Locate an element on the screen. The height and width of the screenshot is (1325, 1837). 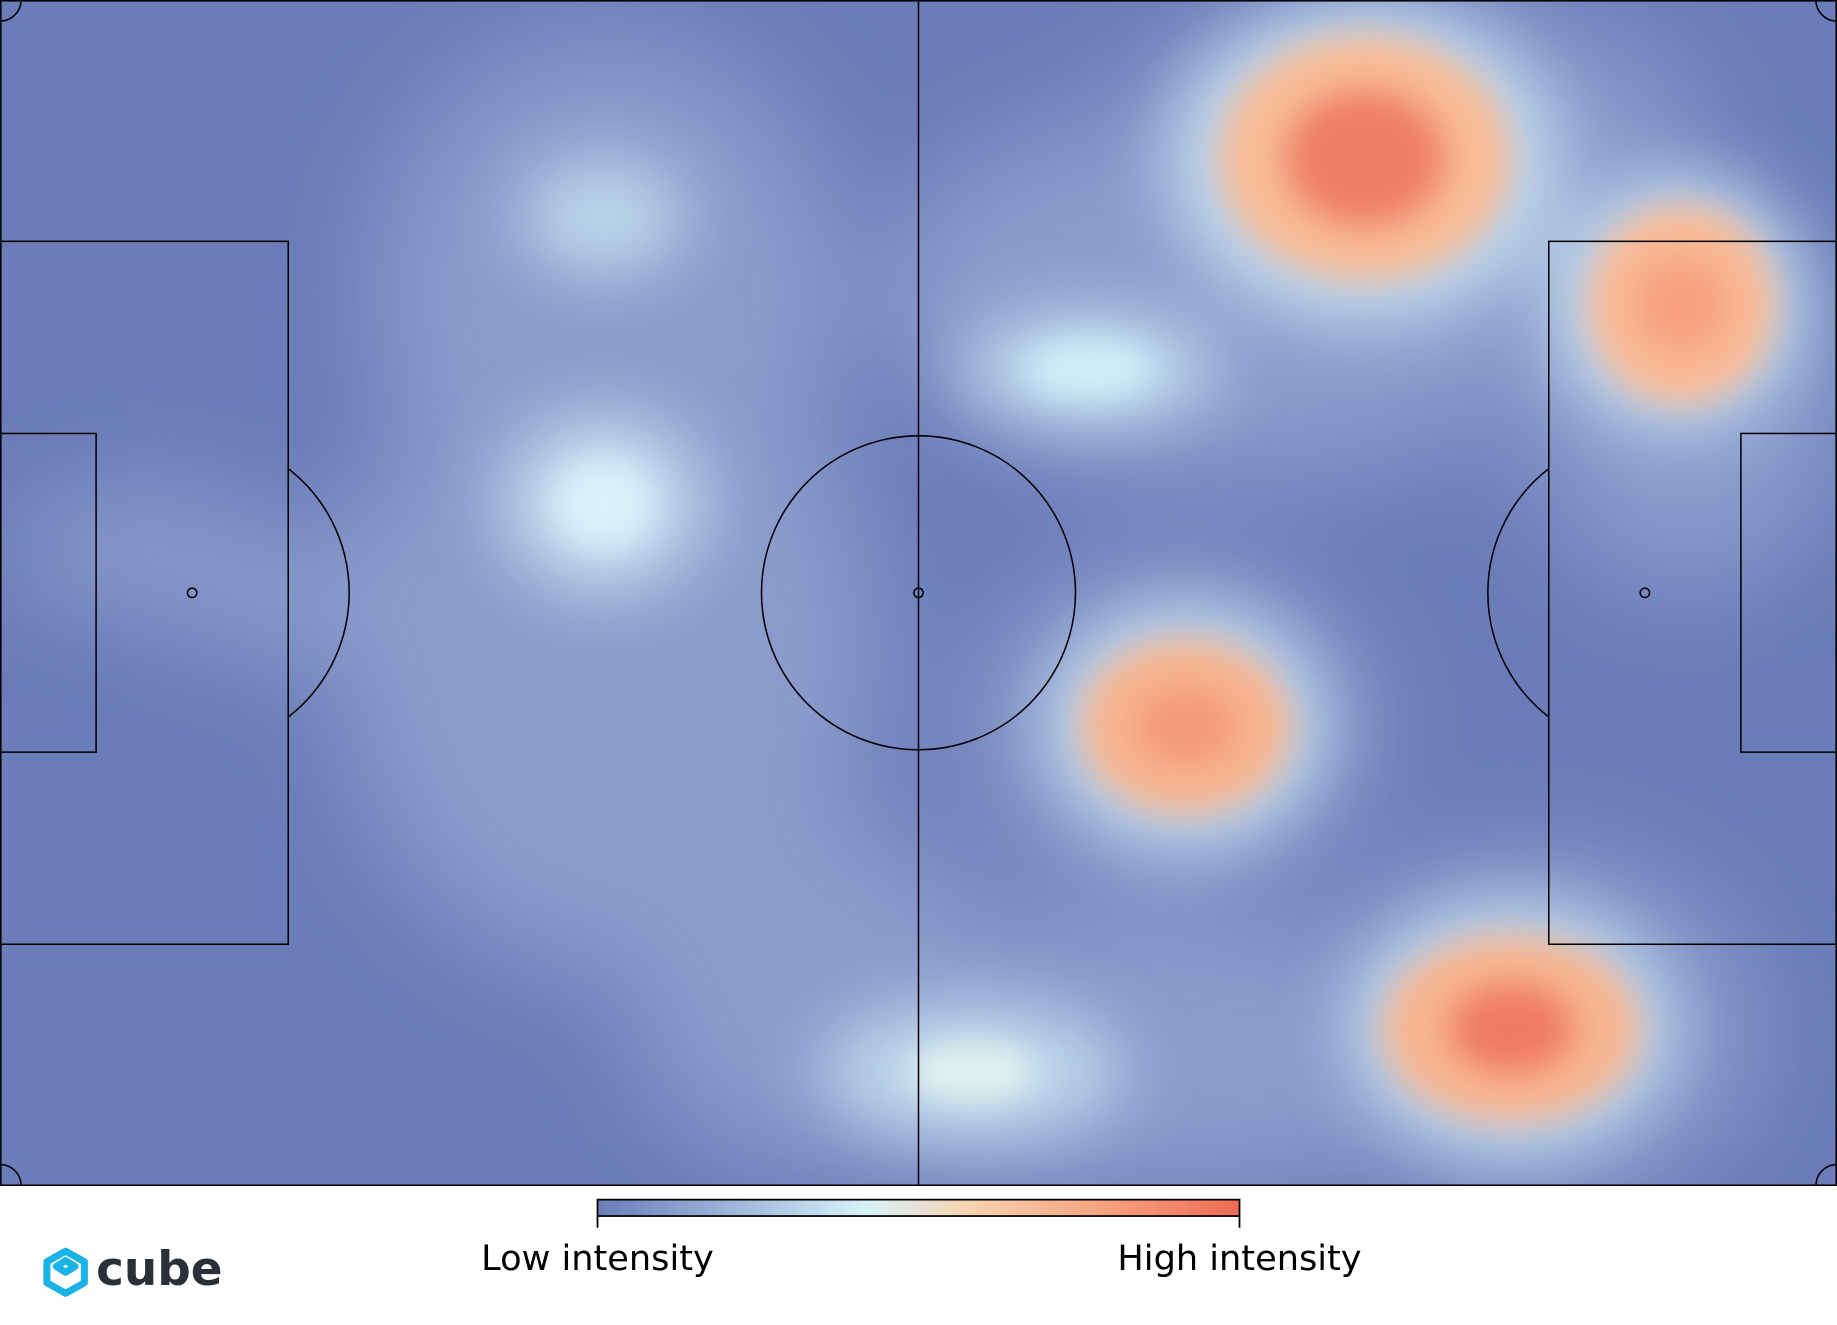
logo-icon is located at coordinates (65, 1272).